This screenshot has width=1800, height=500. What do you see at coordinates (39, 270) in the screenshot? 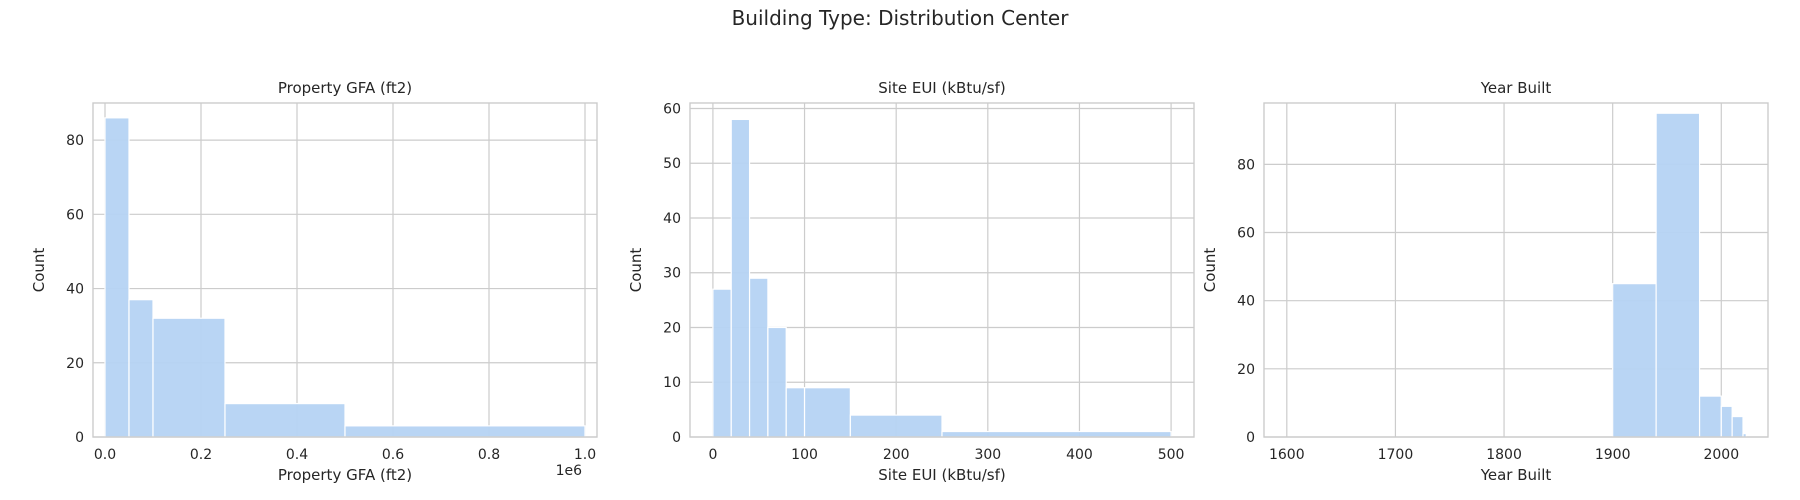
I see `chart1-y-axis-label: Count` at bounding box center [39, 270].